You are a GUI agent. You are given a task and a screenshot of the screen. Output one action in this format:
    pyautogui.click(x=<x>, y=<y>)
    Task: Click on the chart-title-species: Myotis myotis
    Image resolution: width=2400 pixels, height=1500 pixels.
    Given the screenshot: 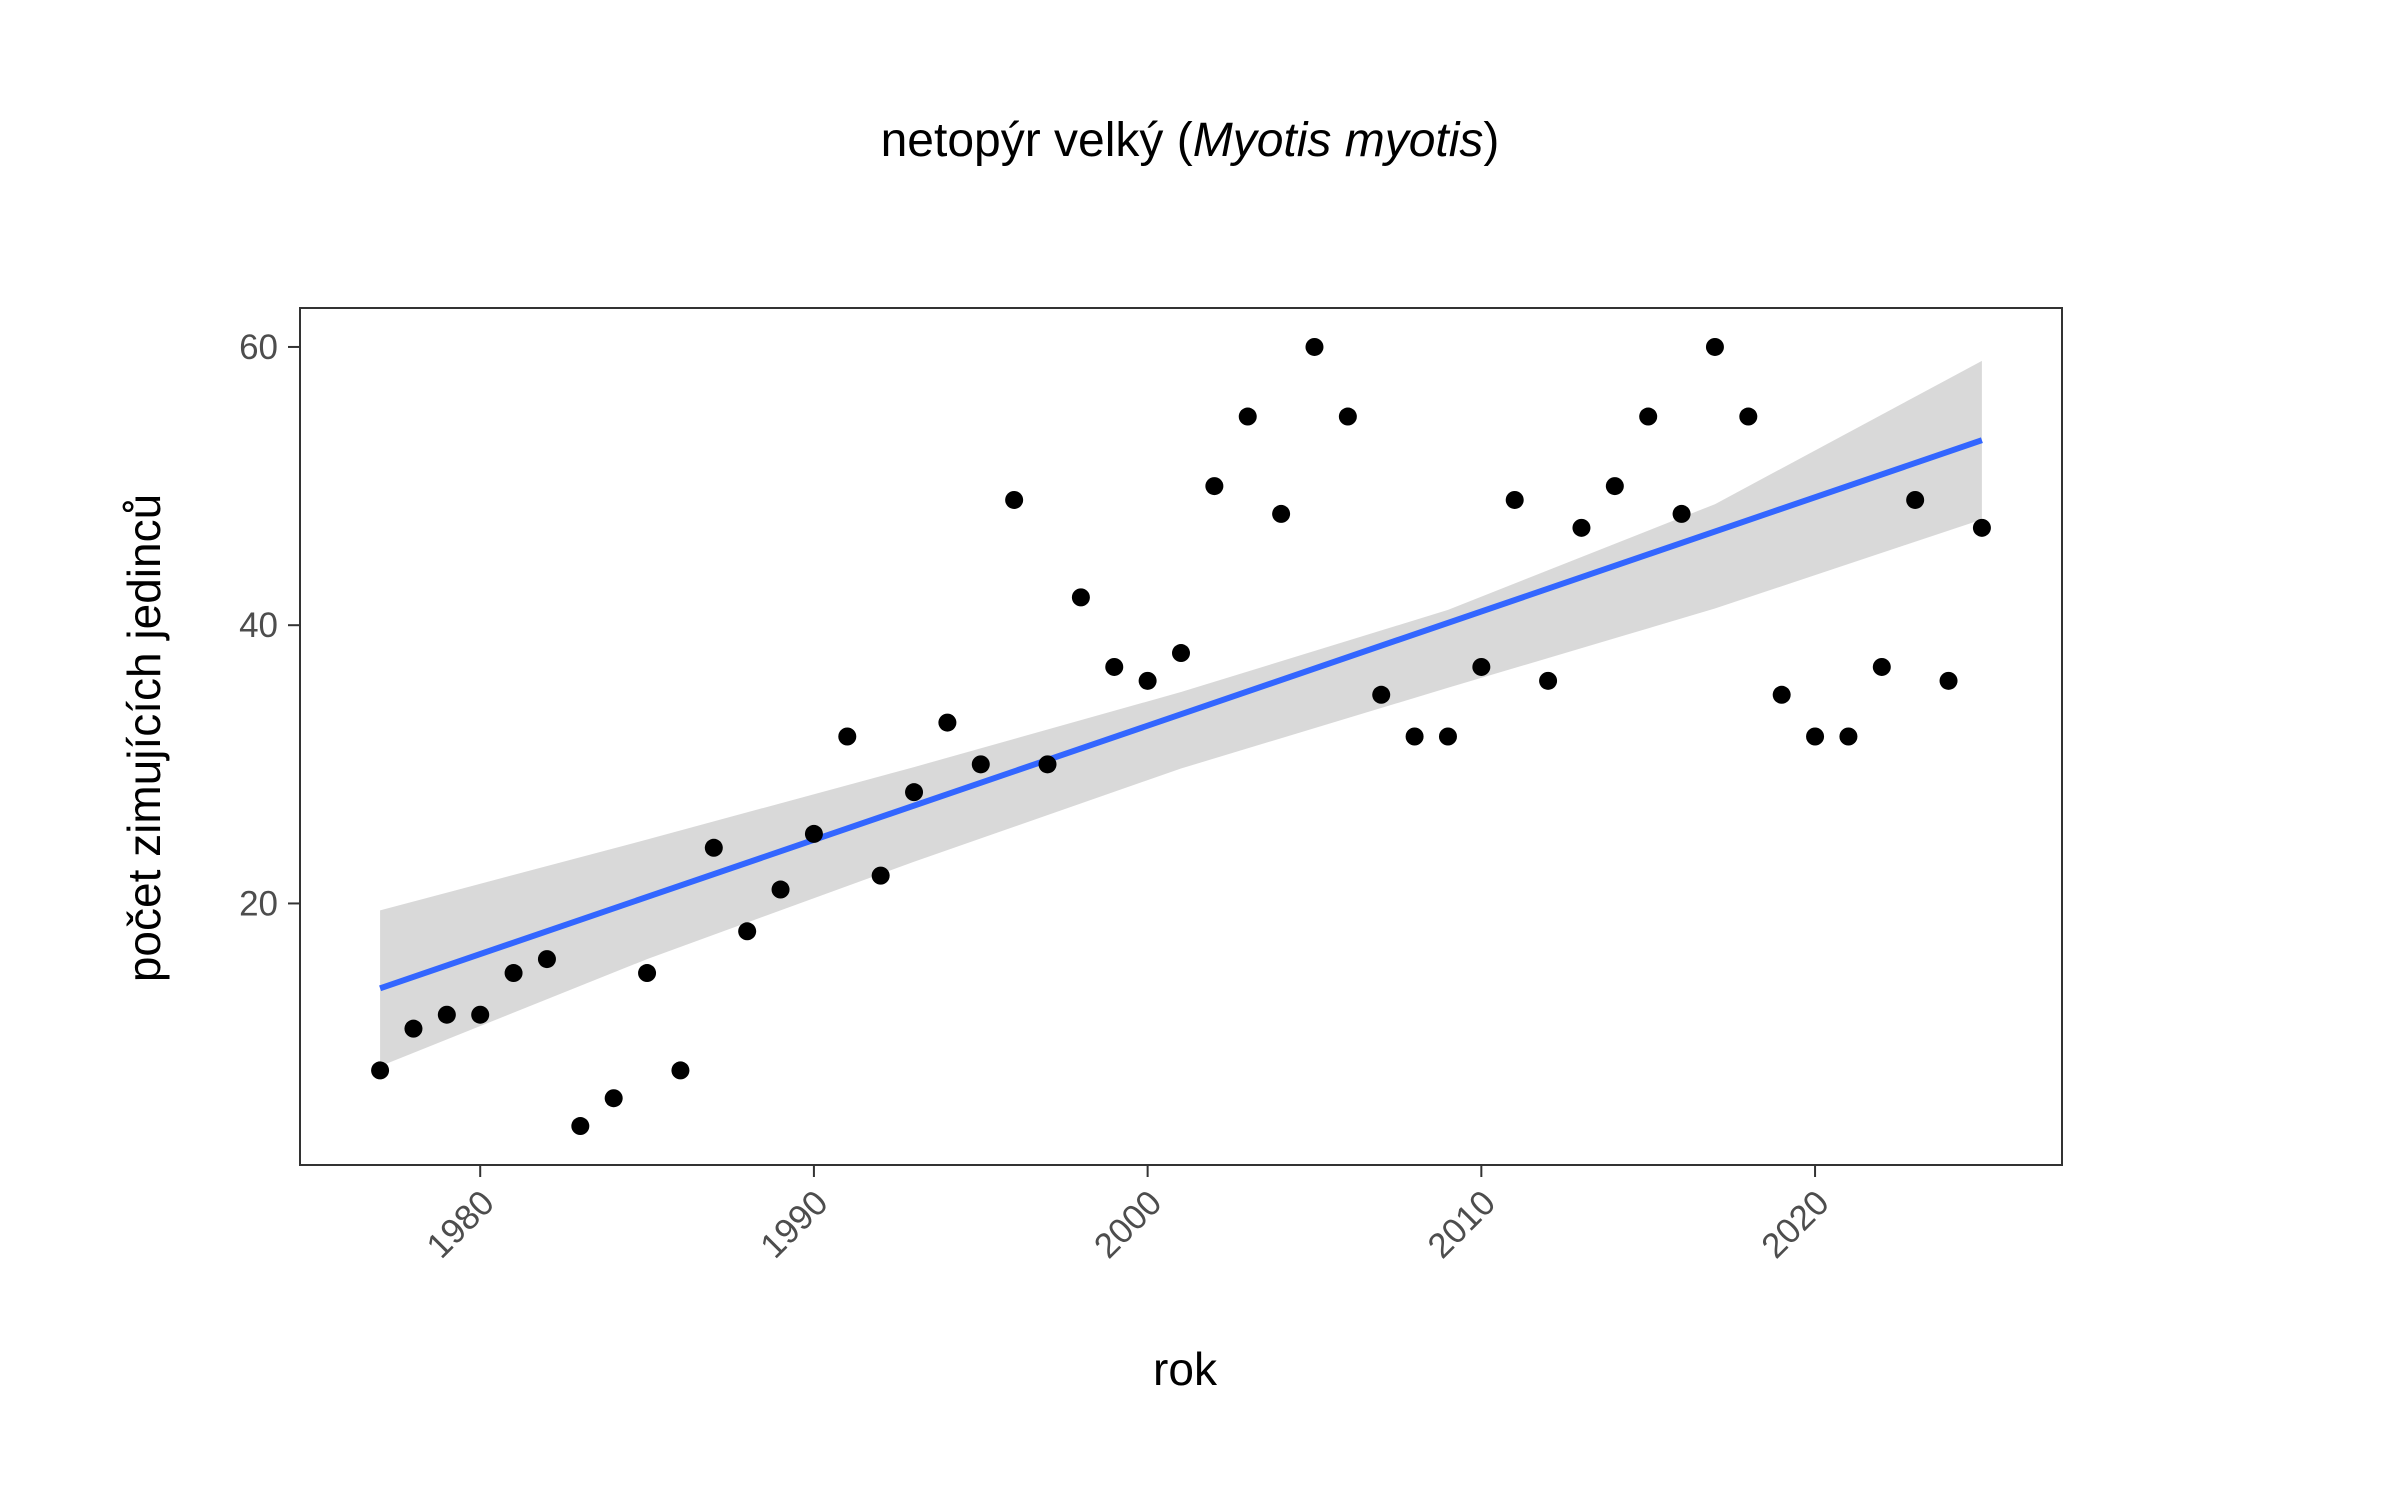 What is the action you would take?
    pyautogui.click(x=1338, y=140)
    